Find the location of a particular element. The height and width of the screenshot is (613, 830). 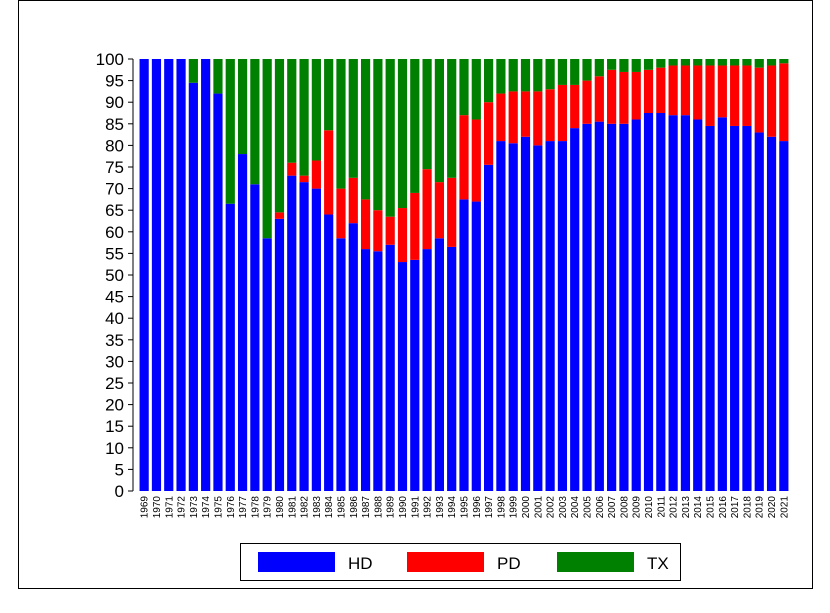

legend-swatch is located at coordinates (296, 562).